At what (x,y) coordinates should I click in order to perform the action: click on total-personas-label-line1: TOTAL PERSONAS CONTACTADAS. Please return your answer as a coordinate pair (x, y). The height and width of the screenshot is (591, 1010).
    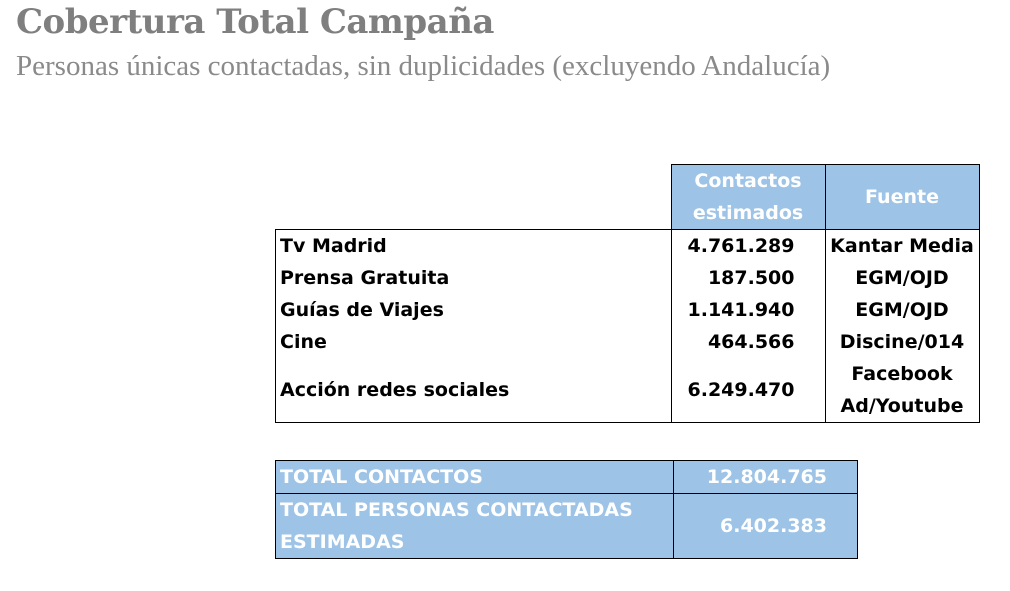
    Looking at the image, I should click on (456, 510).